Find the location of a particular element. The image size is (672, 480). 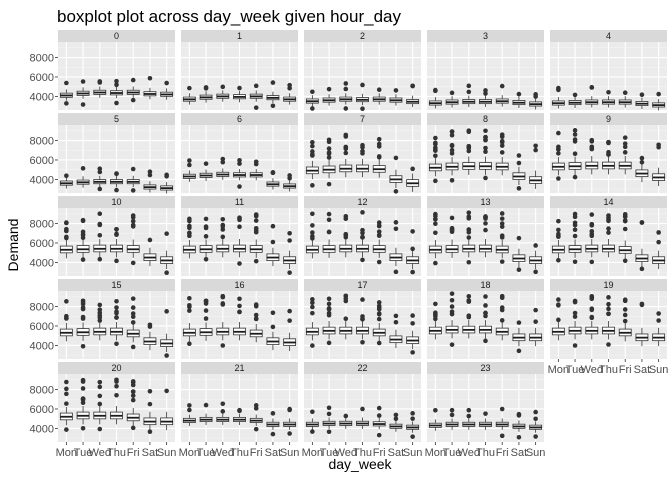

y-tick-label: 6000 is located at coordinates (42, 327).